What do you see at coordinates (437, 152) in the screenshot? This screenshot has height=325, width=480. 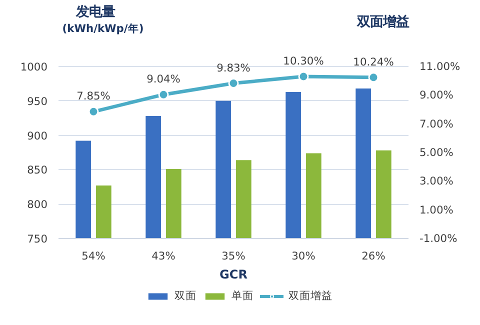 I see `y2-tick-label: 5.00%` at bounding box center [437, 152].